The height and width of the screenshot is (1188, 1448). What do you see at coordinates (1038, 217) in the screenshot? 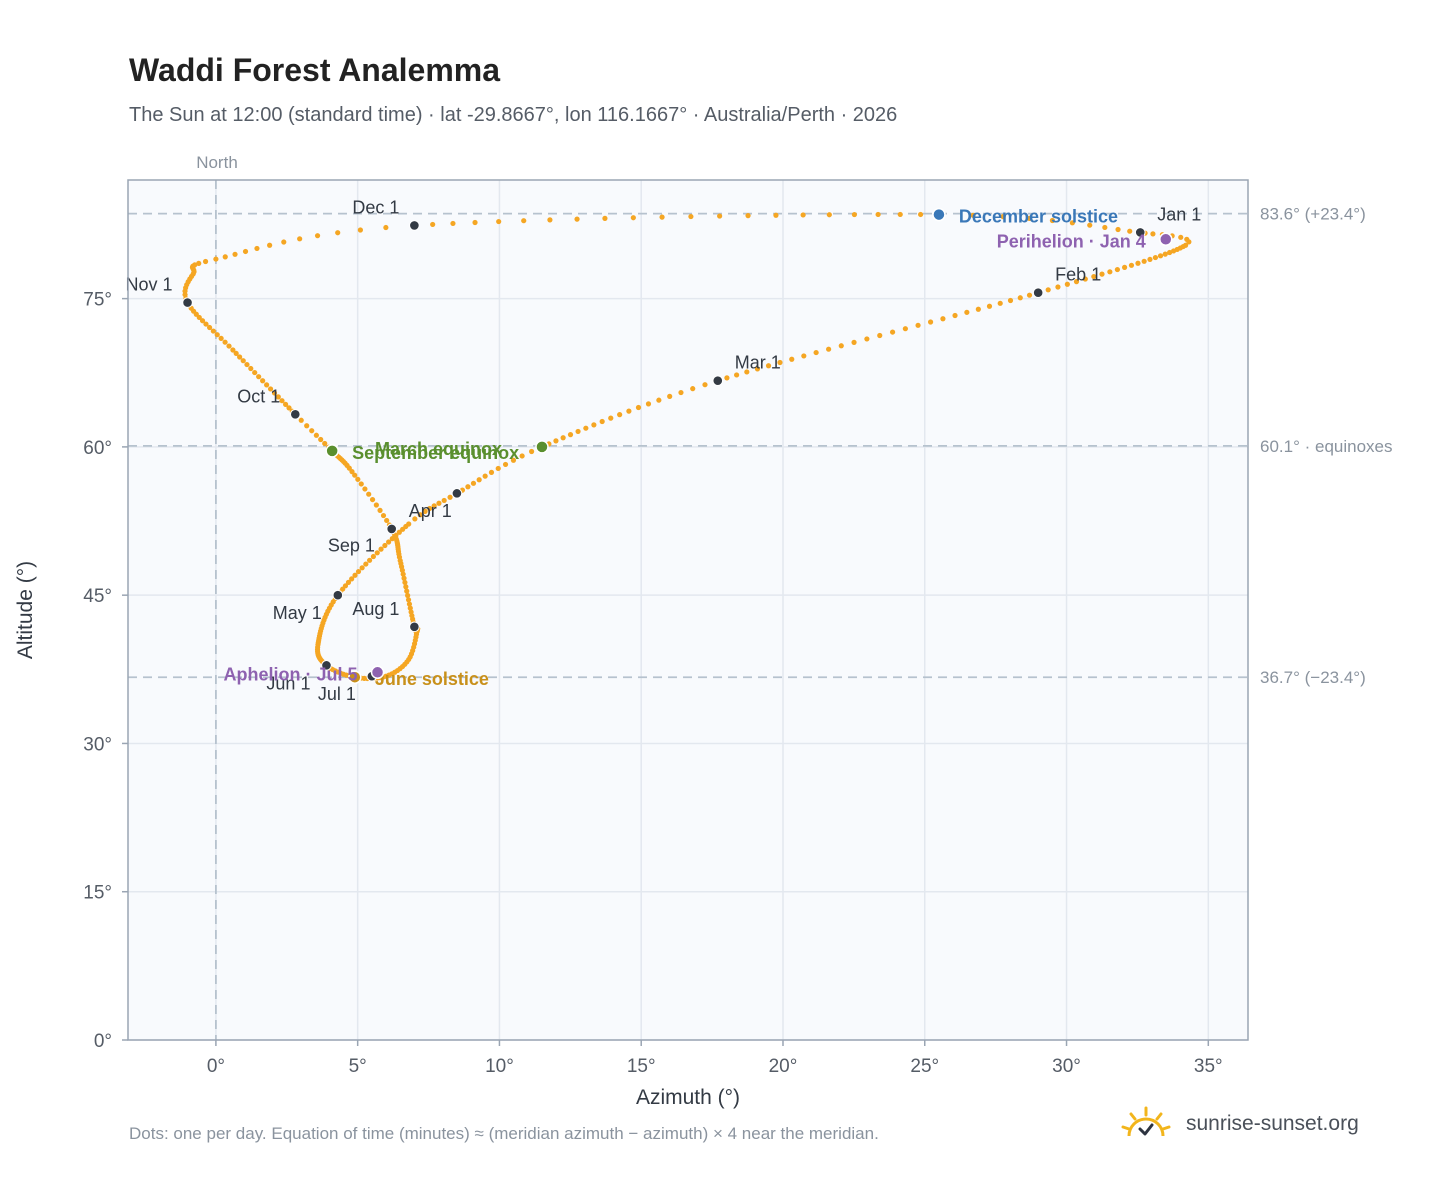
I see `event-label: December solstice` at bounding box center [1038, 217].